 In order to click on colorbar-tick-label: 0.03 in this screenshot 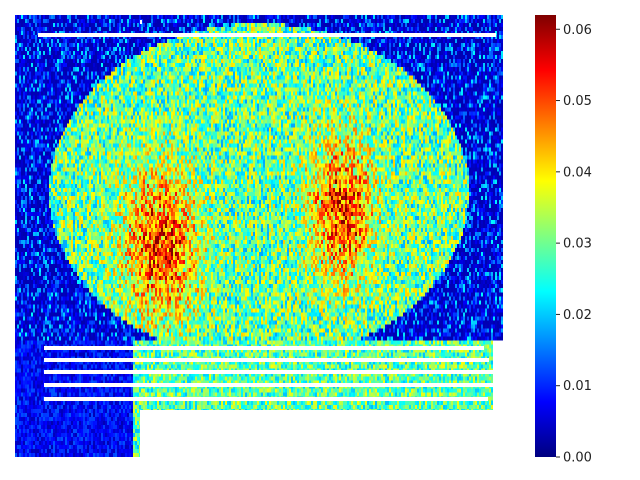, I will do `click(577, 244)`.